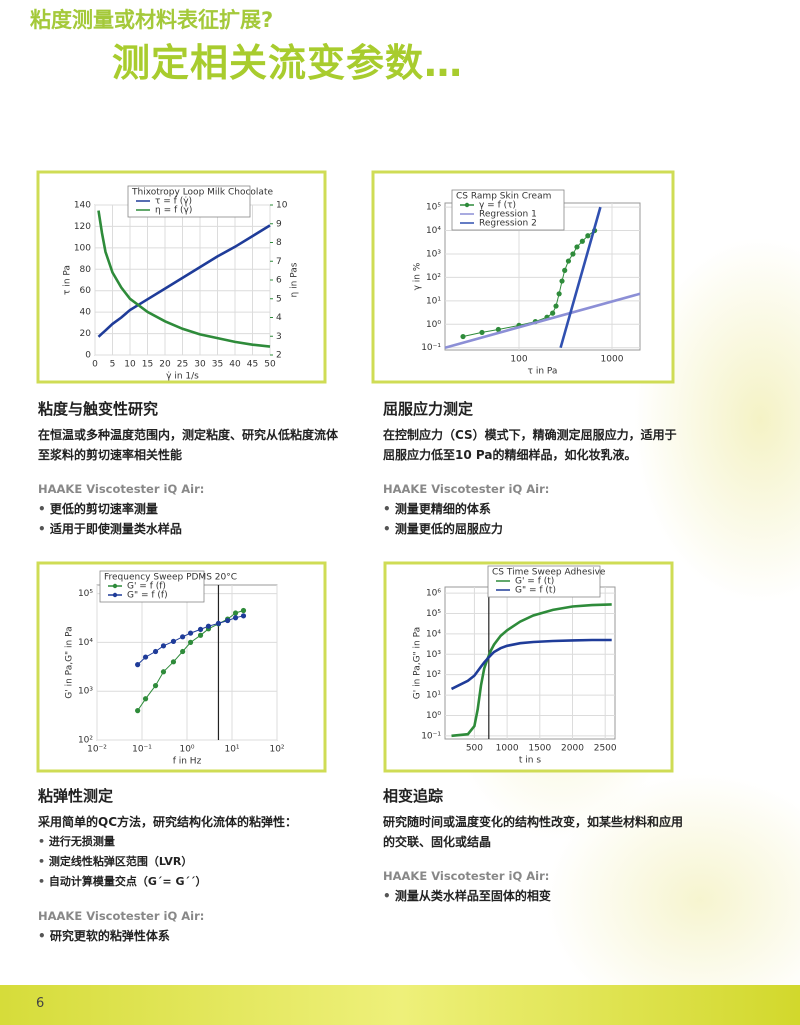  I want to click on y-axis-label: τ in Pa, so click(68, 280).